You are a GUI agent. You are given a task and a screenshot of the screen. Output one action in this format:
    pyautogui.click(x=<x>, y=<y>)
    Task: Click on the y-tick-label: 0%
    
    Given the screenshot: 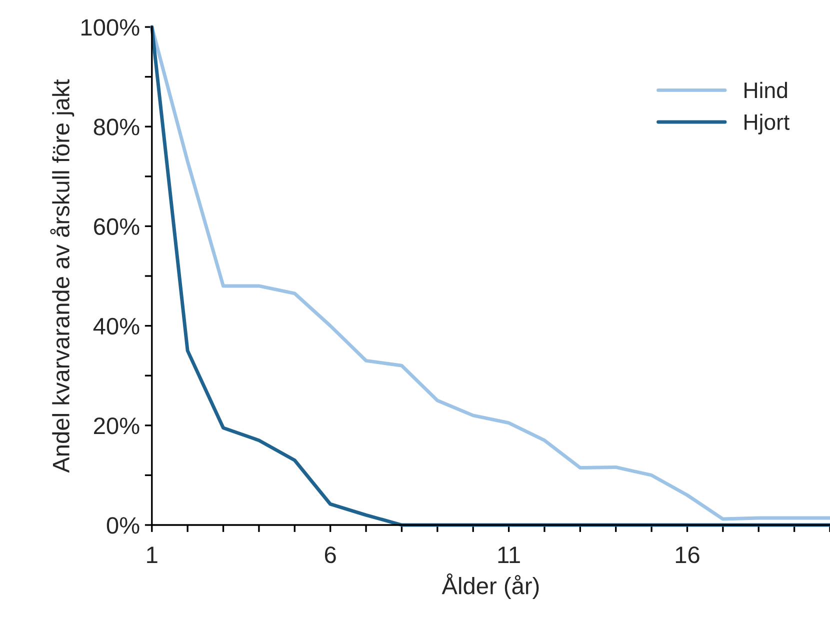 What is the action you would take?
    pyautogui.click(x=123, y=525)
    